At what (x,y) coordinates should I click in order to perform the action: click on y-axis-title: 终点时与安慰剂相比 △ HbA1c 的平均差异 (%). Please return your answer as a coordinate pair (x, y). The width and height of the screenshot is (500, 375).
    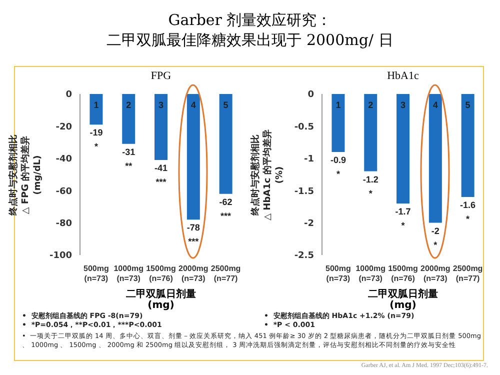
    Looking at the image, I should click on (268, 175).